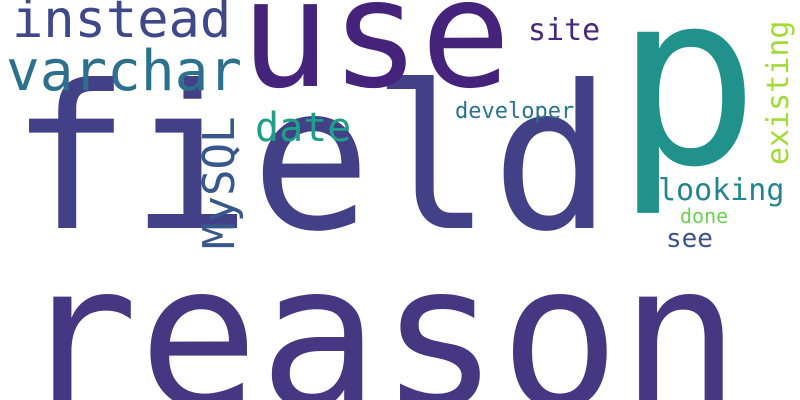  Describe the element at coordinates (778, 93) in the screenshot. I see `word-existing: existing` at that location.